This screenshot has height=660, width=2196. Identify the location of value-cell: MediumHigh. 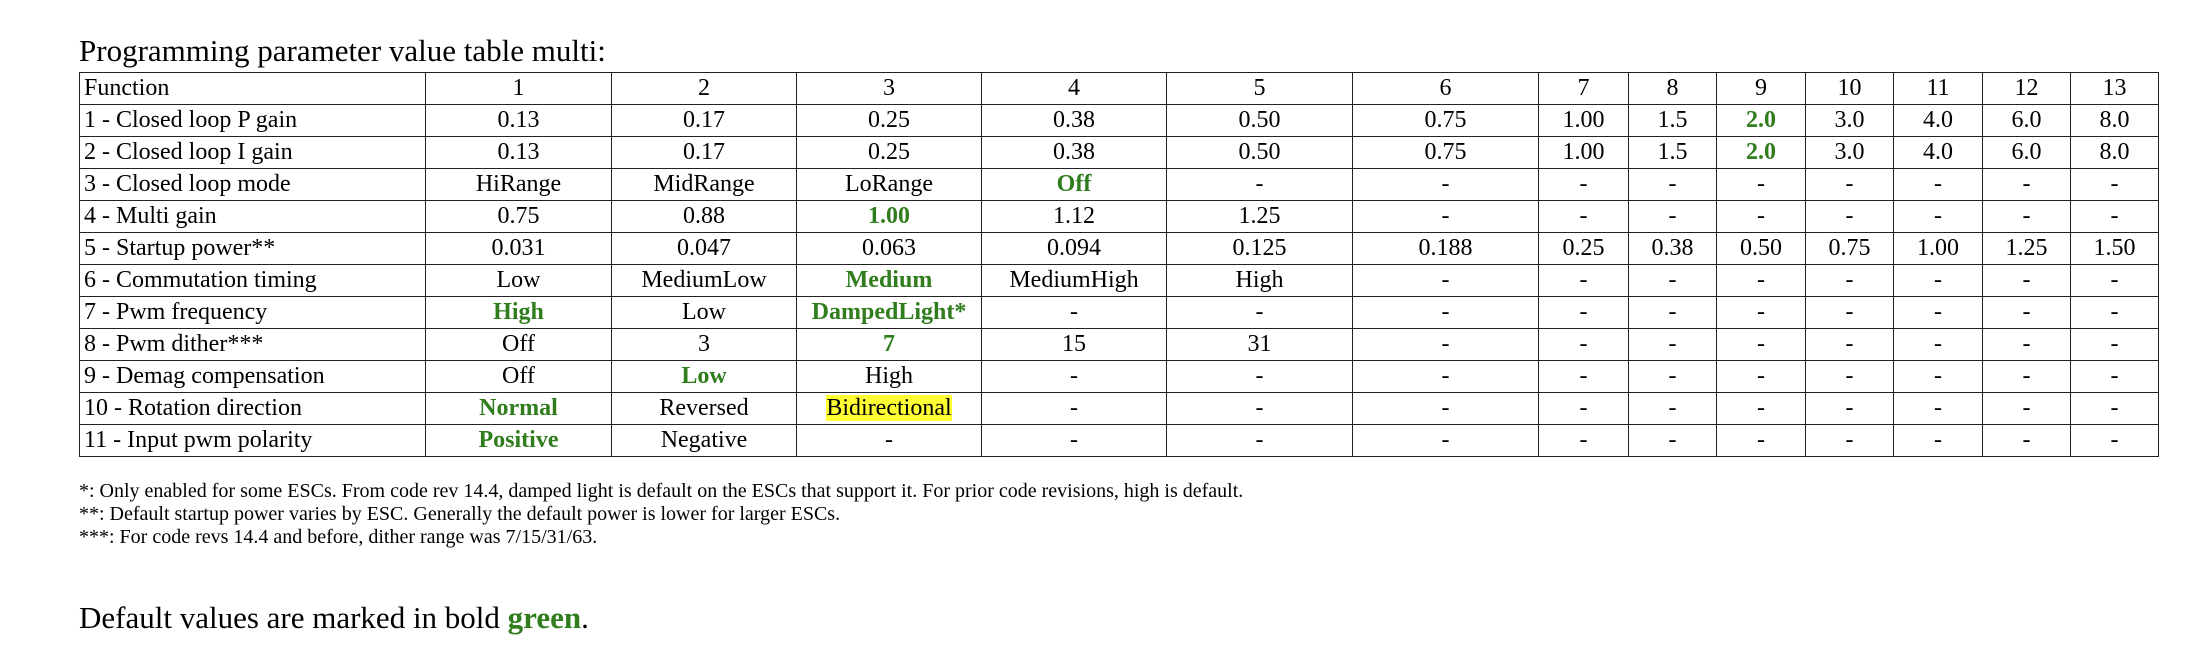
(1074, 280).